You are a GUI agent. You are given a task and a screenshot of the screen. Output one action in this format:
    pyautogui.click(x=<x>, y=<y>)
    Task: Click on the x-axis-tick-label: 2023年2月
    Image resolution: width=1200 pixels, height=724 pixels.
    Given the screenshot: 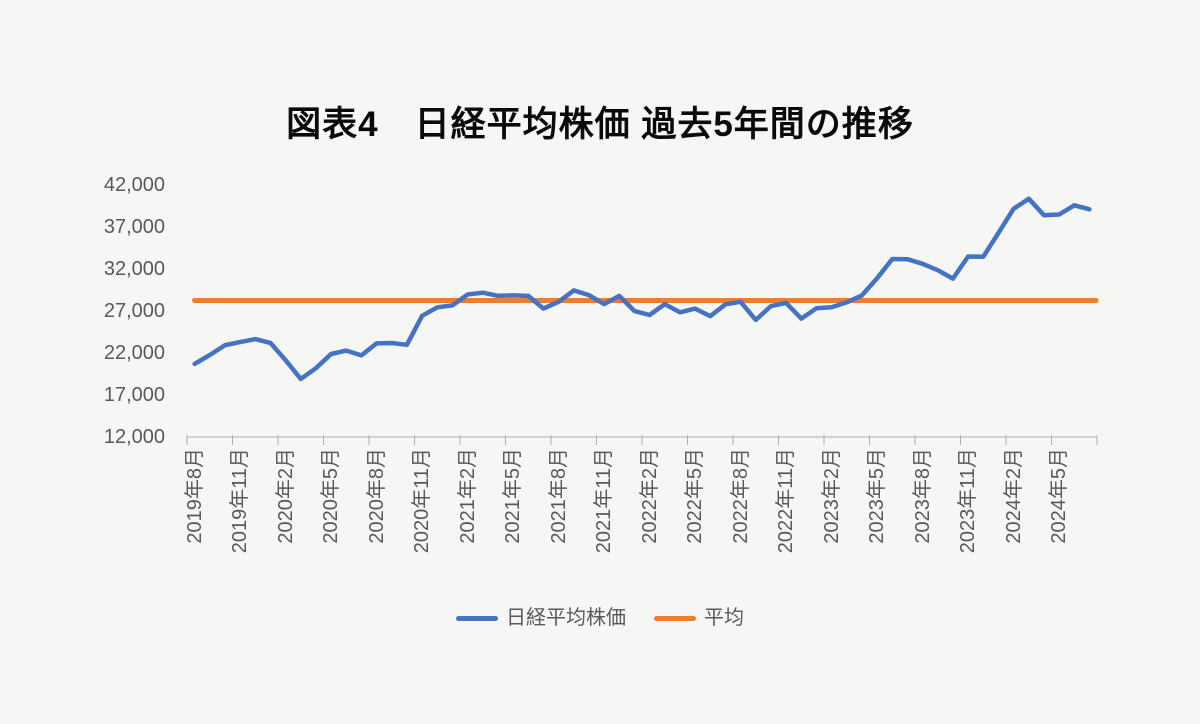 What is the action you would take?
    pyautogui.click(x=831, y=496)
    